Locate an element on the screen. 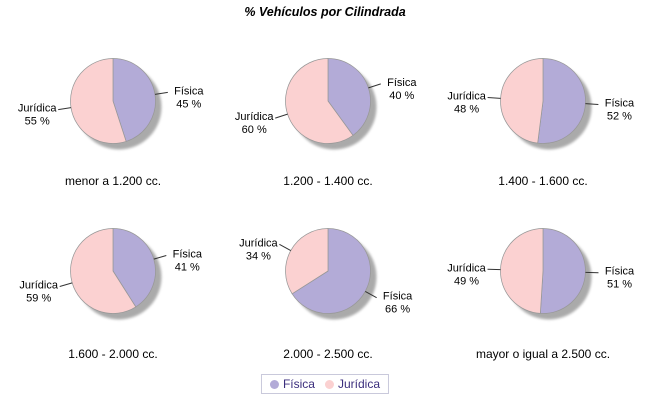 Image resolution: width=650 pixels, height=400 pixels. legend-label-fisica: Física is located at coordinates (298, 384).